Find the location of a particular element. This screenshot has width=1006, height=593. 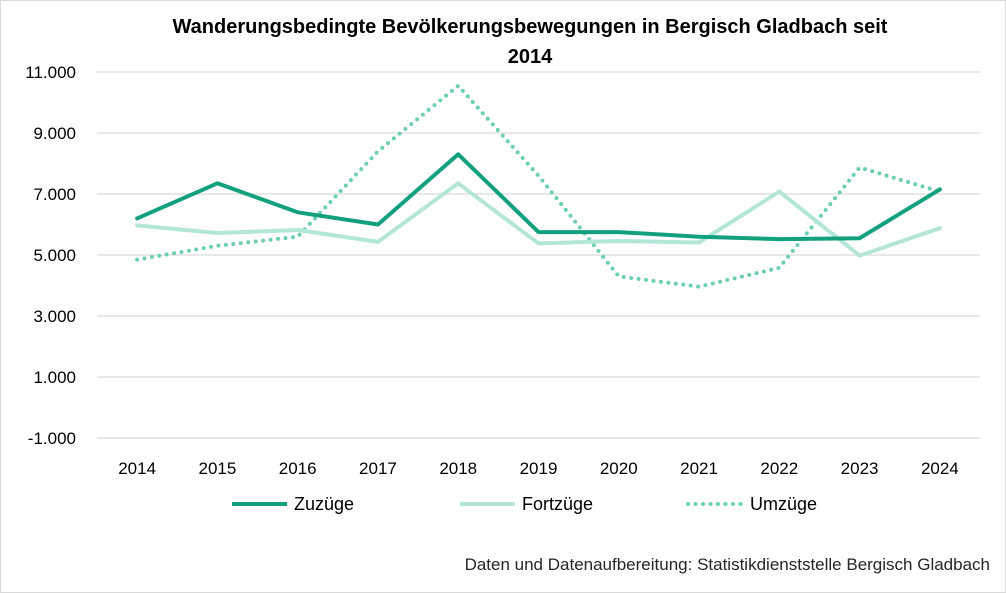

series-line-zuzüge is located at coordinates (538, 197).